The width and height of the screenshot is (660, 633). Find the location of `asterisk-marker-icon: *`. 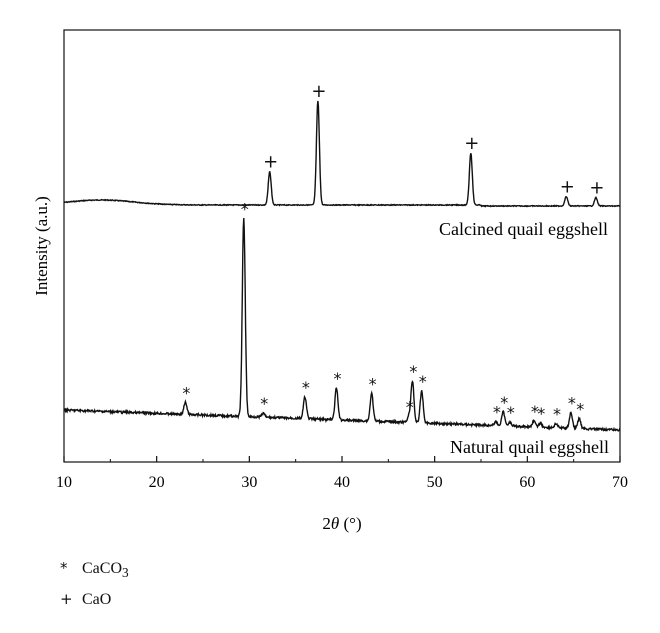

asterisk-marker-icon: * is located at coordinates (64, 568).